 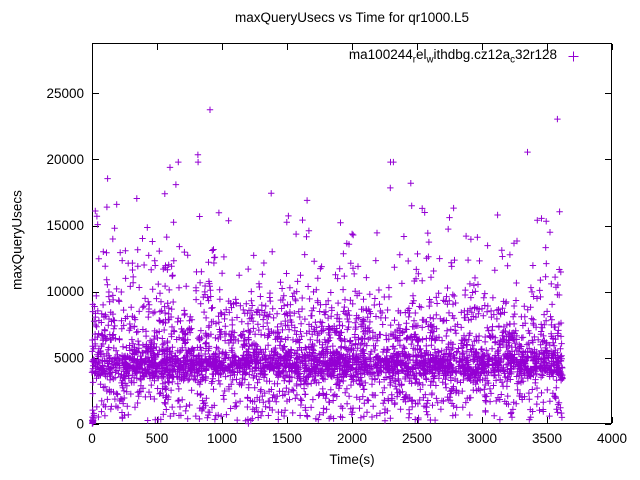 I want to click on x-tick-label: 2500, so click(x=417, y=438).